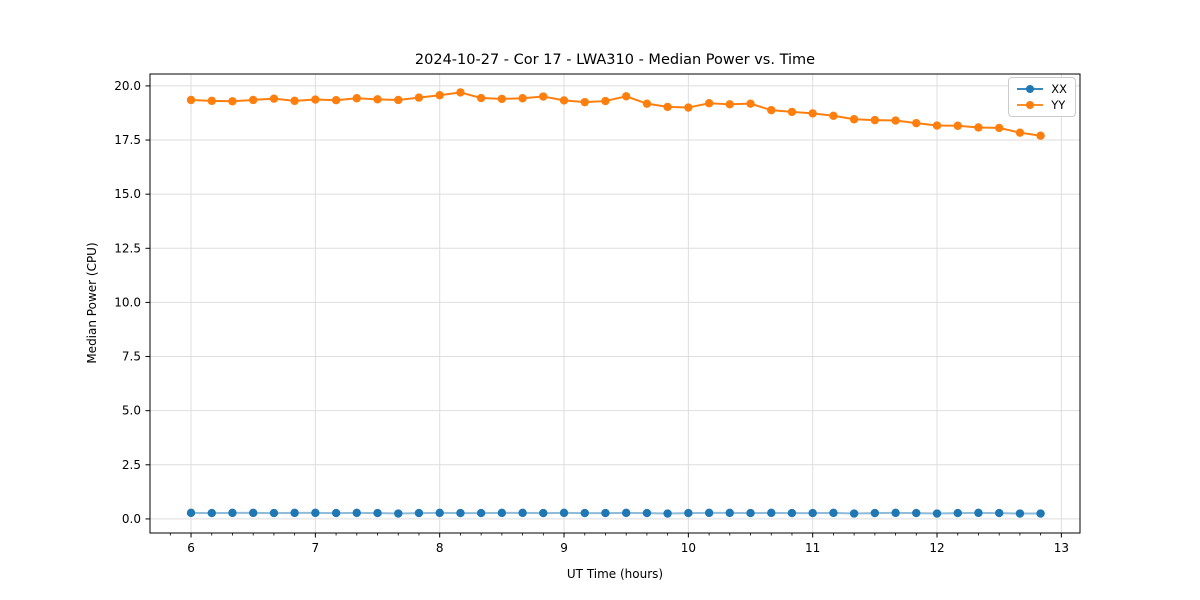  Describe the element at coordinates (1059, 89) in the screenshot. I see `legend-item-label: XX` at that location.